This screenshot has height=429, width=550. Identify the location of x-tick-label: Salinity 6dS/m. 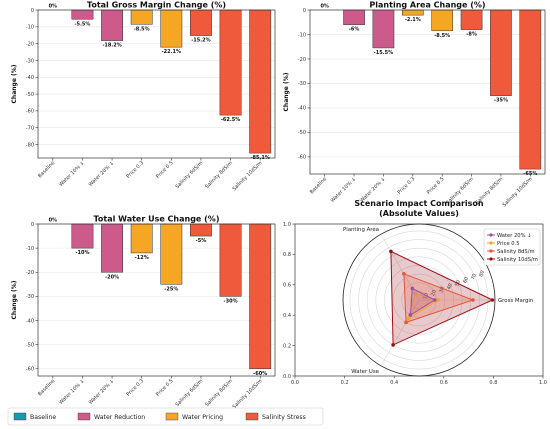
(190, 393).